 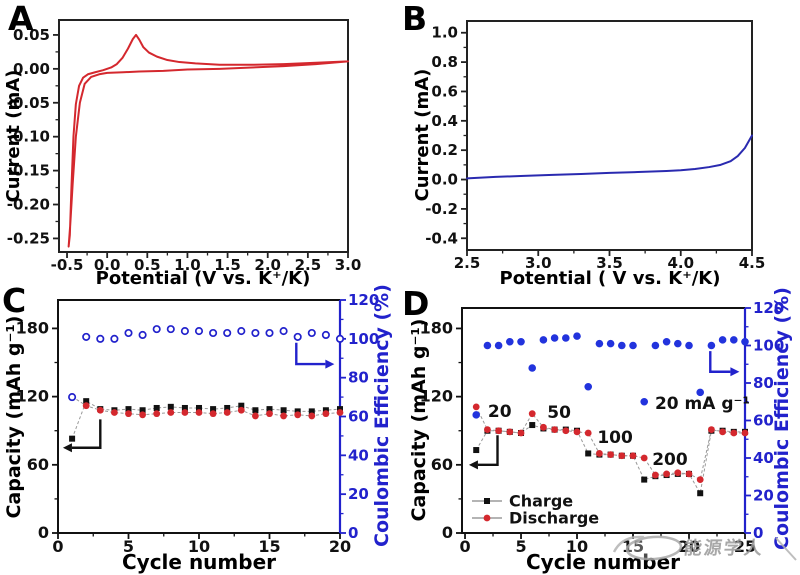 I want to click on panel-b-x-axis-title: Potential ( V vs. K⁺/K), so click(x=610, y=278).